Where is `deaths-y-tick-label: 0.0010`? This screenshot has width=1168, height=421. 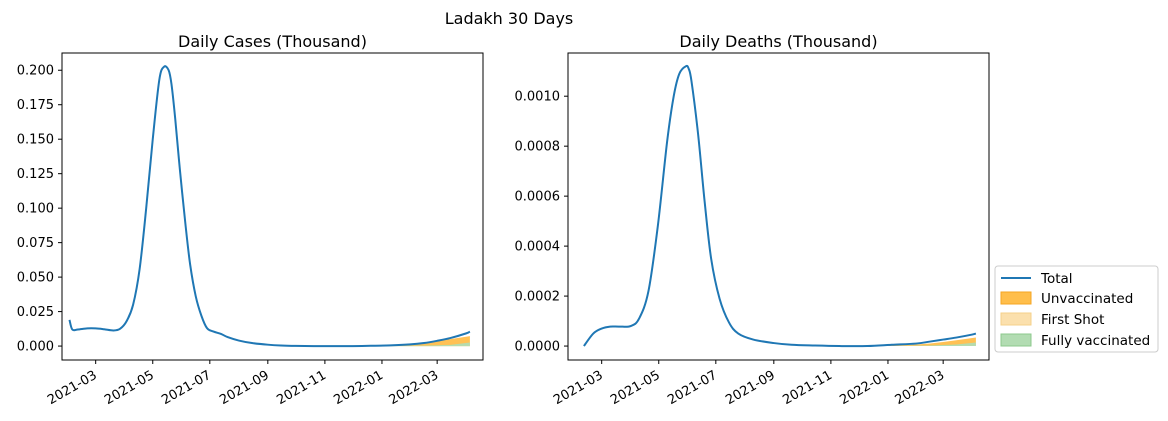 deaths-y-tick-label: 0.0010 is located at coordinates (538, 97).